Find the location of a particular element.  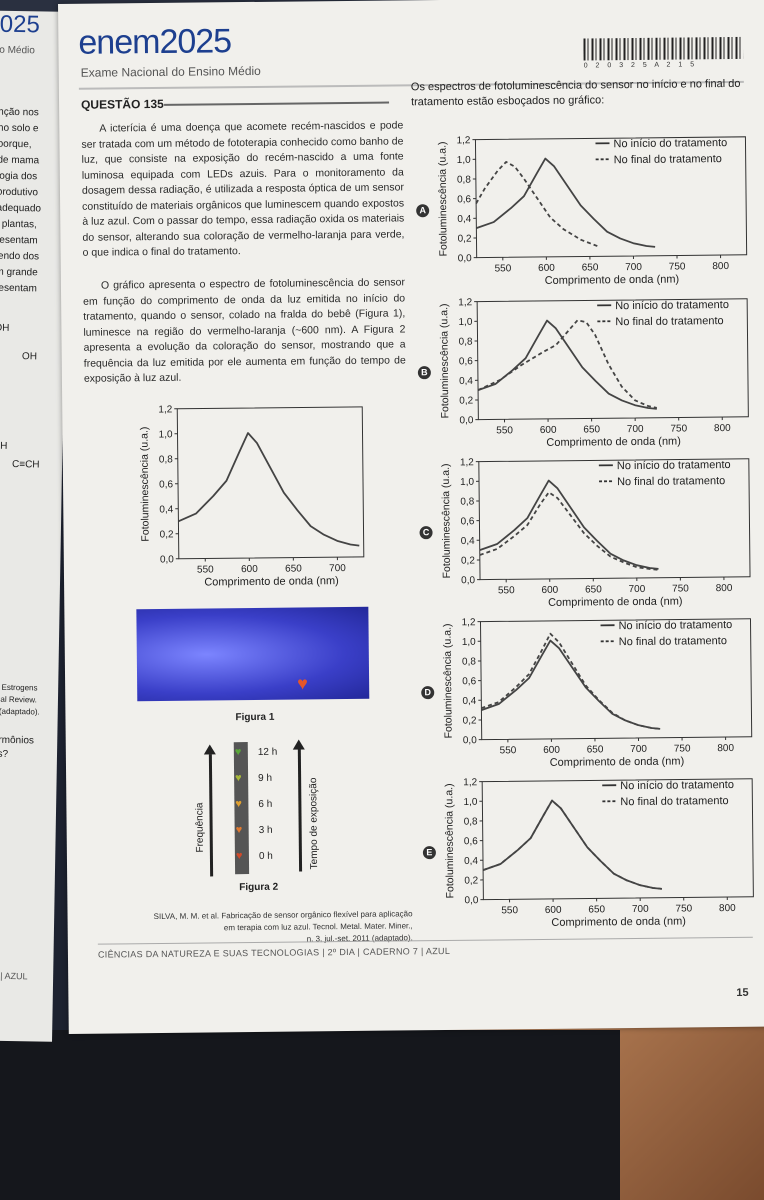

prev-line: m grande is located at coordinates (19, 272).